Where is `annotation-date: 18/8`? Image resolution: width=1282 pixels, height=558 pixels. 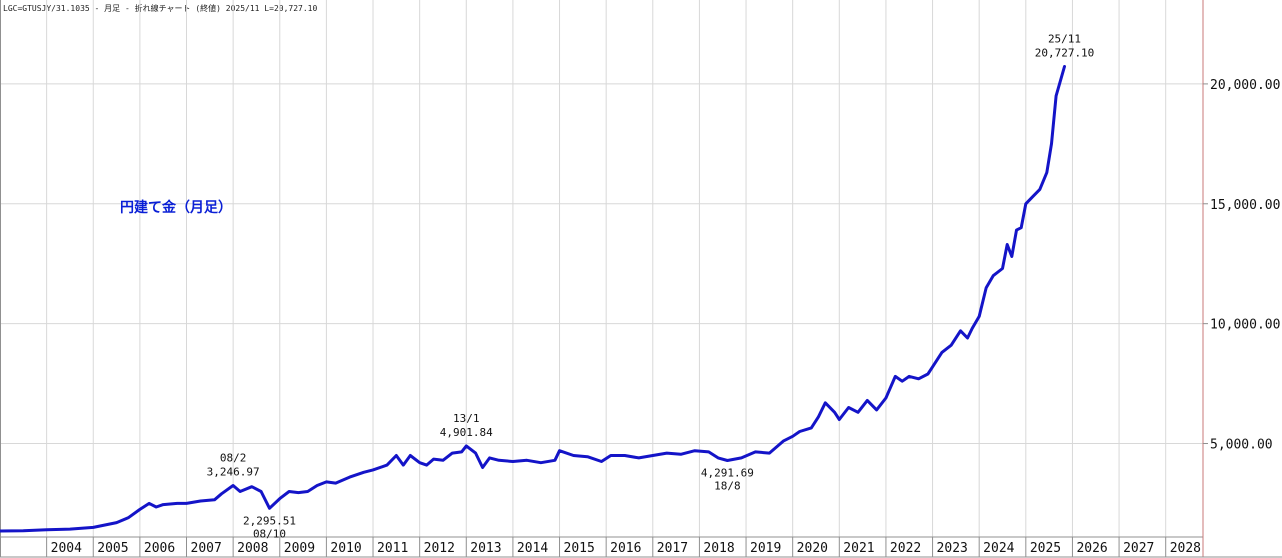 annotation-date: 18/8 is located at coordinates (727, 485).